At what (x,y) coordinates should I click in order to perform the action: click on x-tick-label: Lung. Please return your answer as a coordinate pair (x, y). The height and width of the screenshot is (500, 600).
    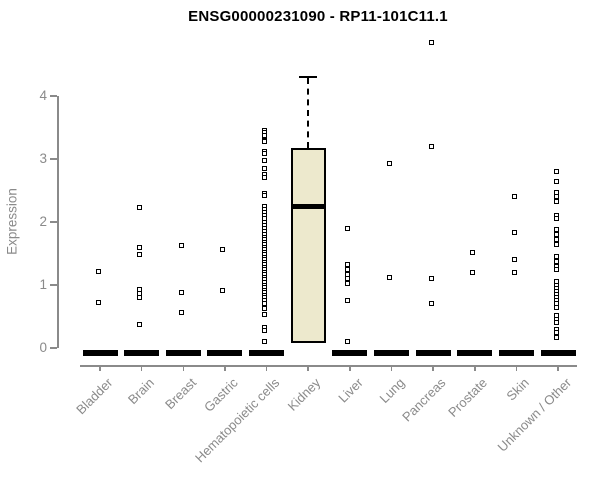
    Looking at the image, I should click on (392, 391).